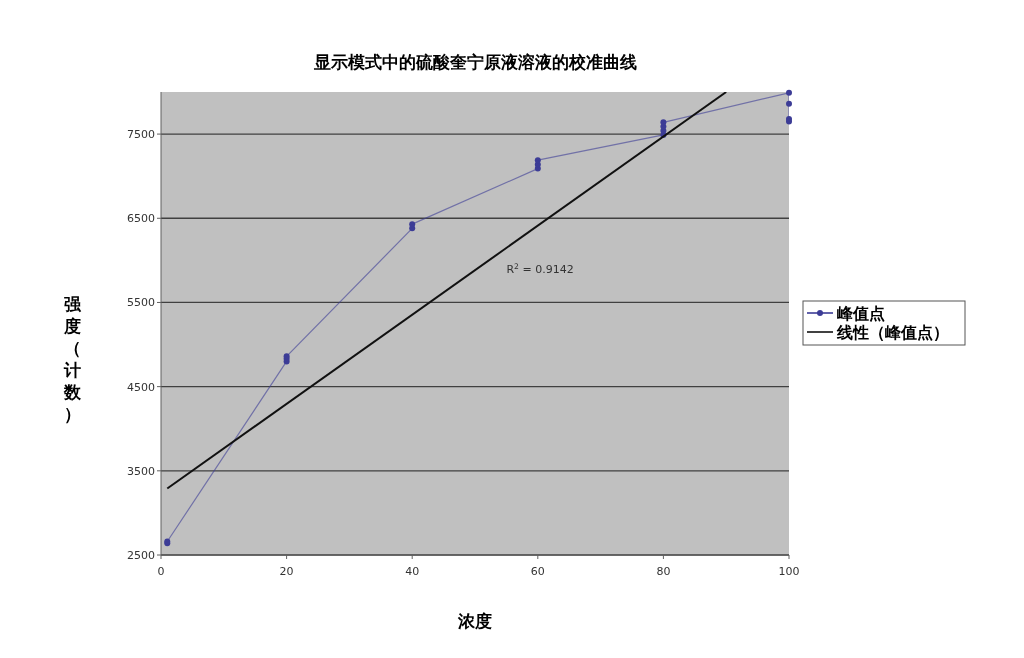 The image size is (1024, 658). What do you see at coordinates (412, 571) in the screenshot?
I see `x-tick-label: 40` at bounding box center [412, 571].